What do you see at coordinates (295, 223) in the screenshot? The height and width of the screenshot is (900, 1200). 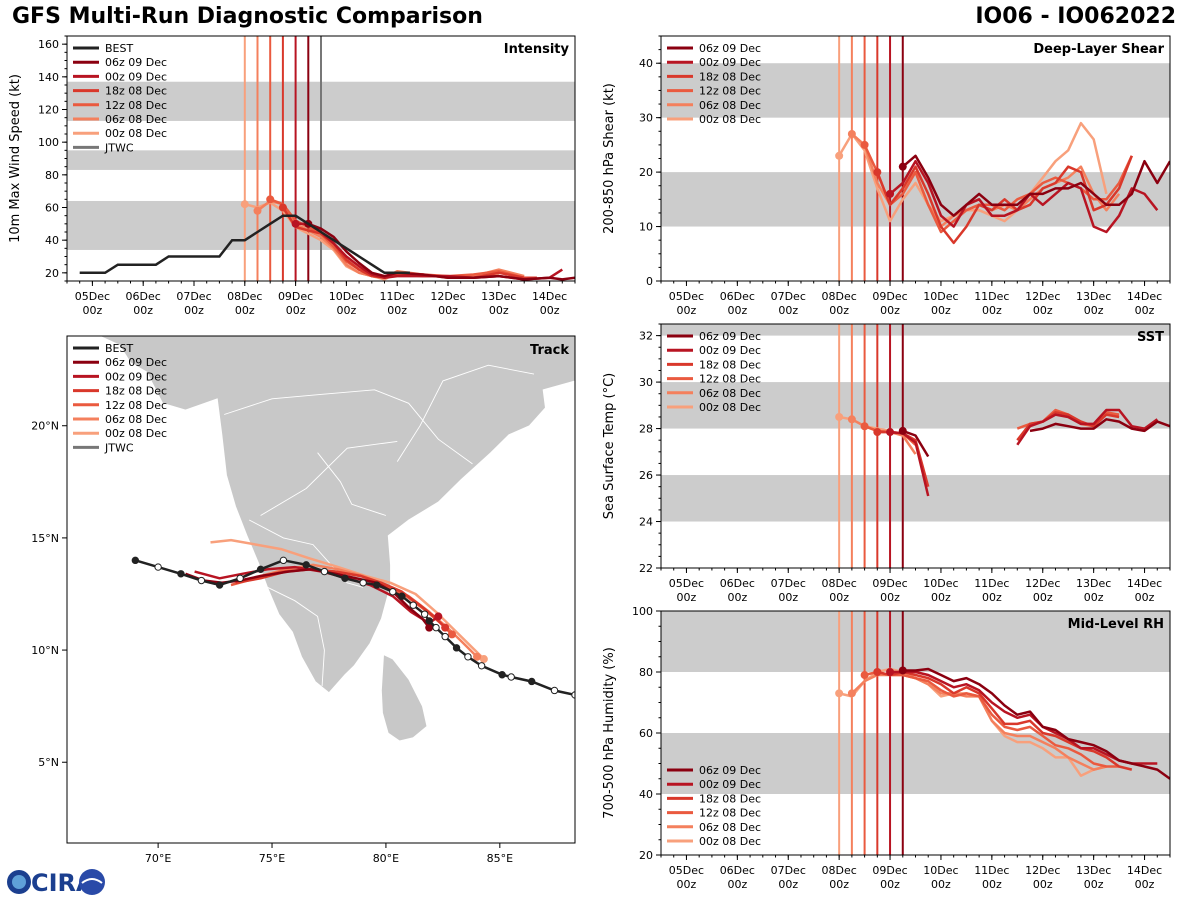 I see `intensity-series-start-point` at bounding box center [295, 223].